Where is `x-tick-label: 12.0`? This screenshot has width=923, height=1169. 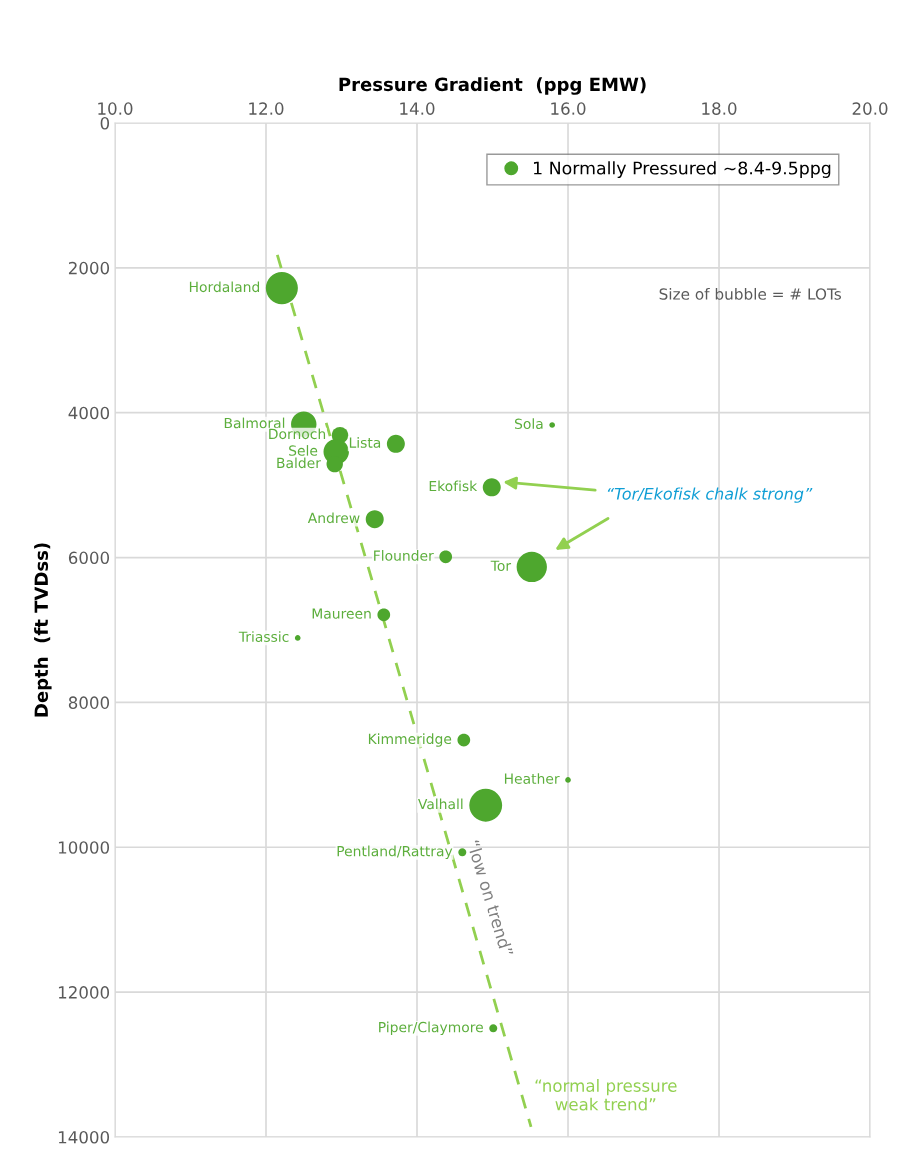 x-tick-label: 12.0 is located at coordinates (266, 108).